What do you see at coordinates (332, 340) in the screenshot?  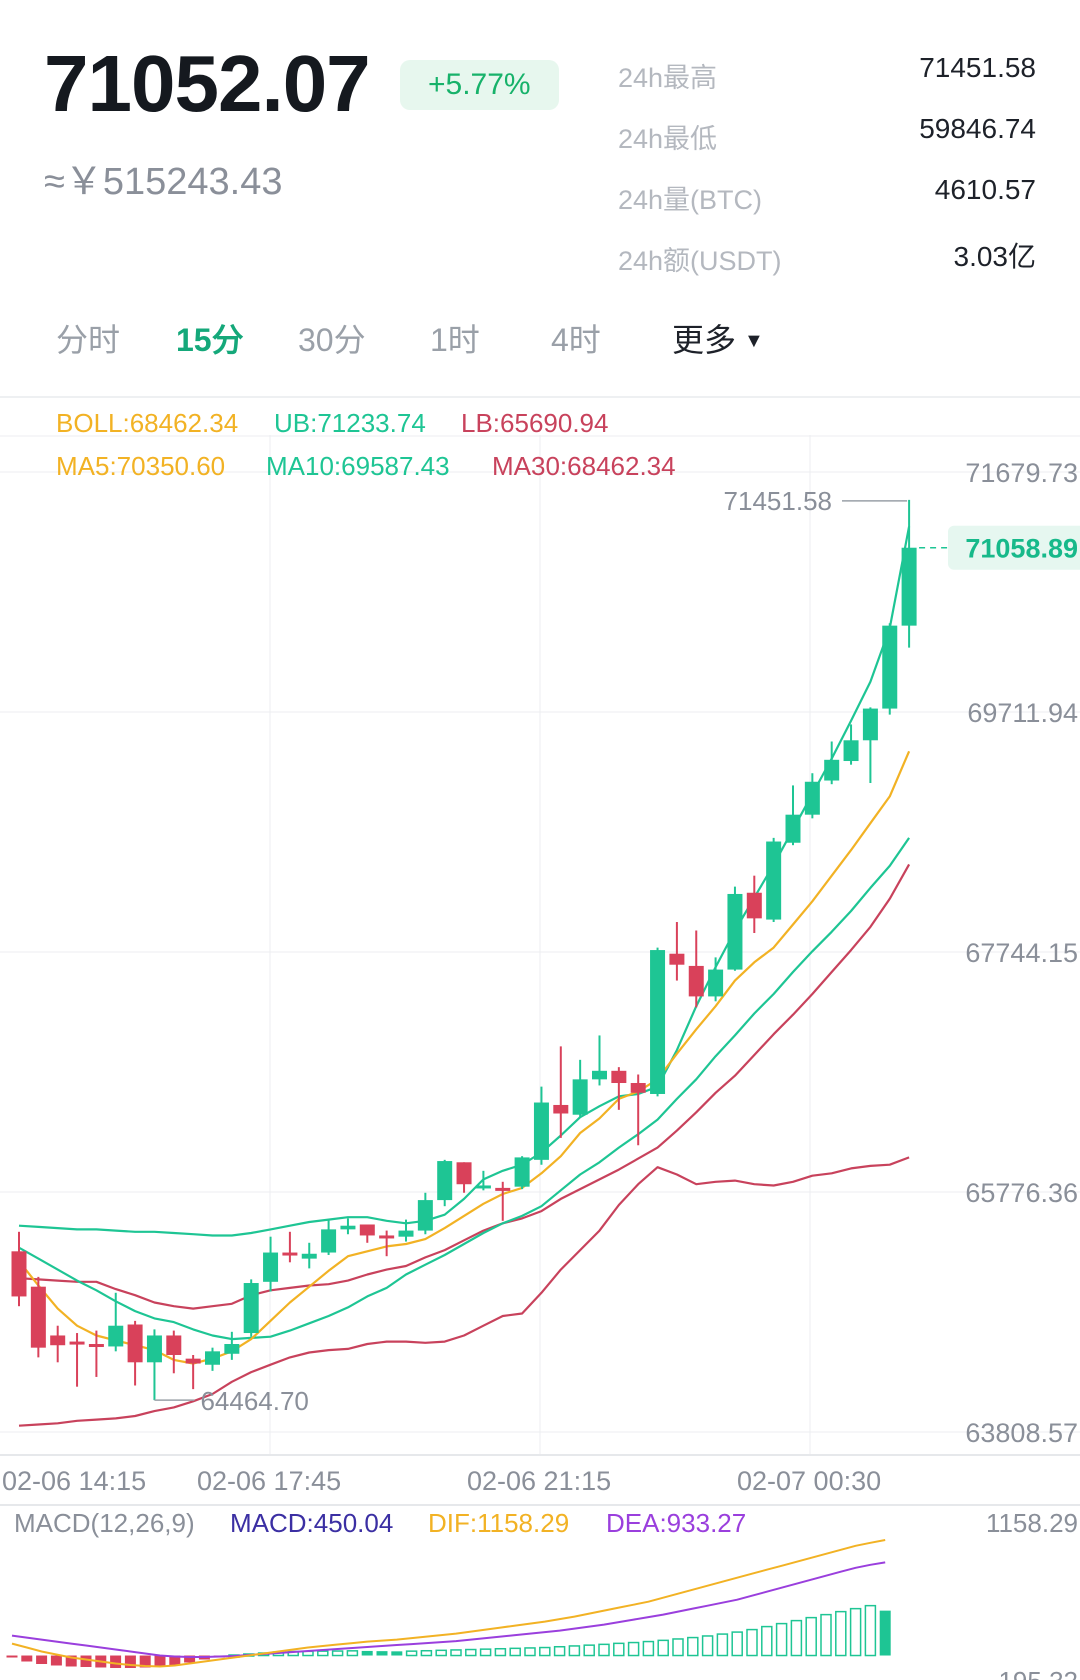 I see `tab-30min: 30分` at bounding box center [332, 340].